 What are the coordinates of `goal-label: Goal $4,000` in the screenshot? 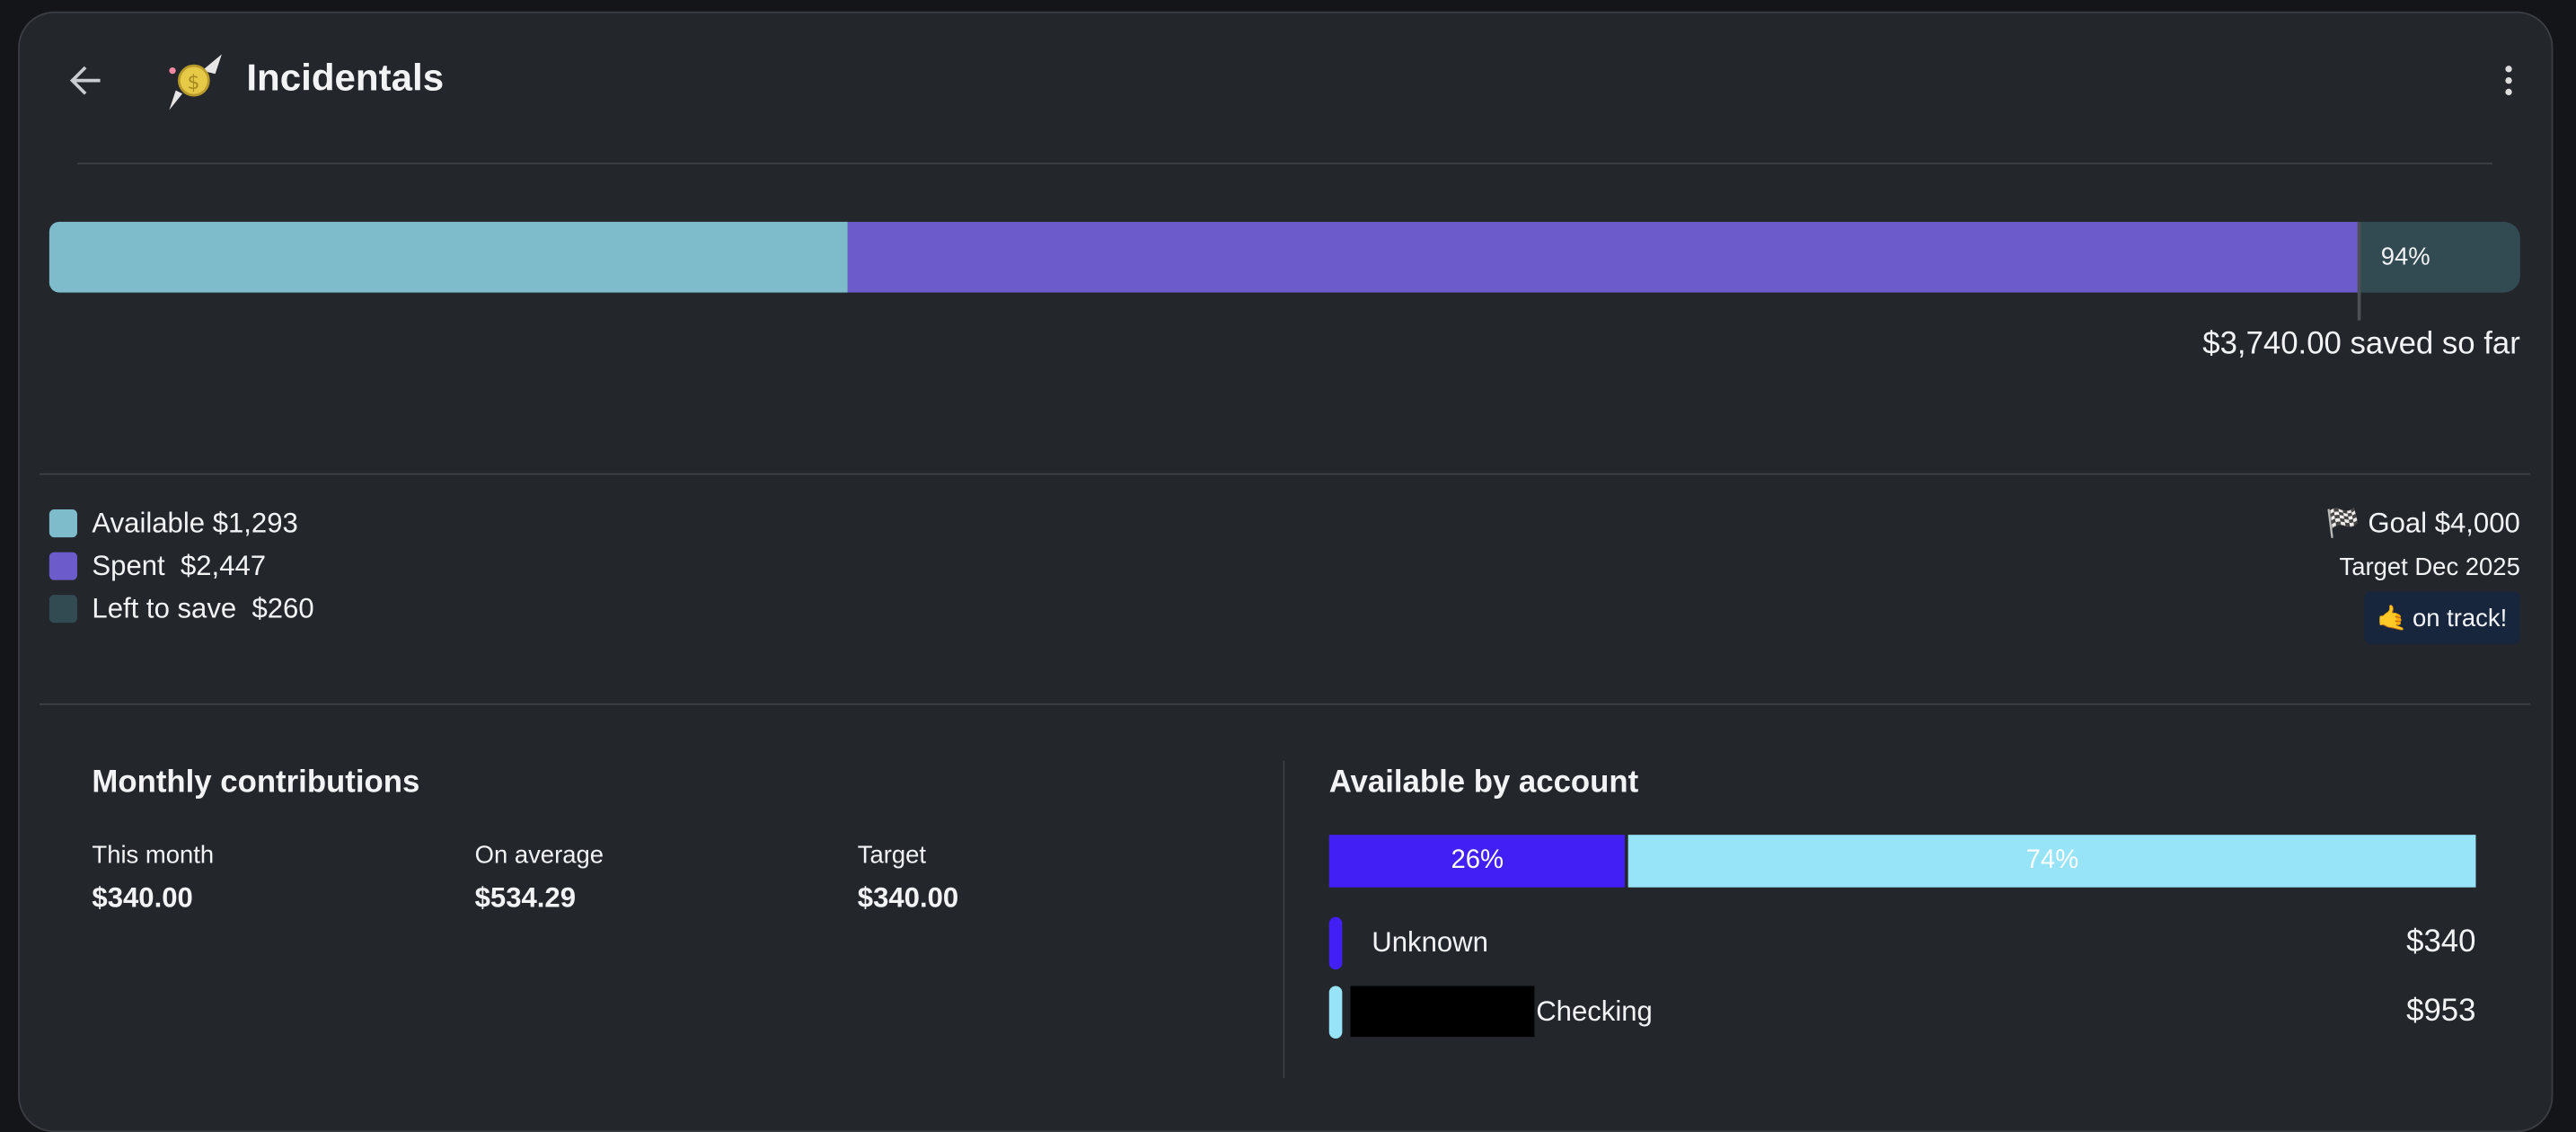 It's located at (2444, 523).